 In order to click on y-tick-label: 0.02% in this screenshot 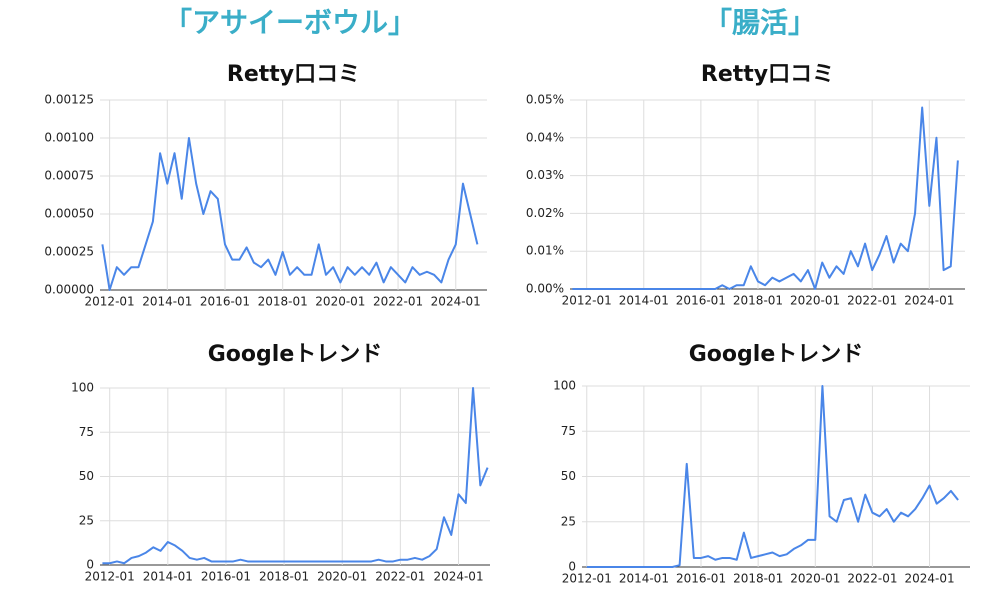, I will do `click(545, 213)`.